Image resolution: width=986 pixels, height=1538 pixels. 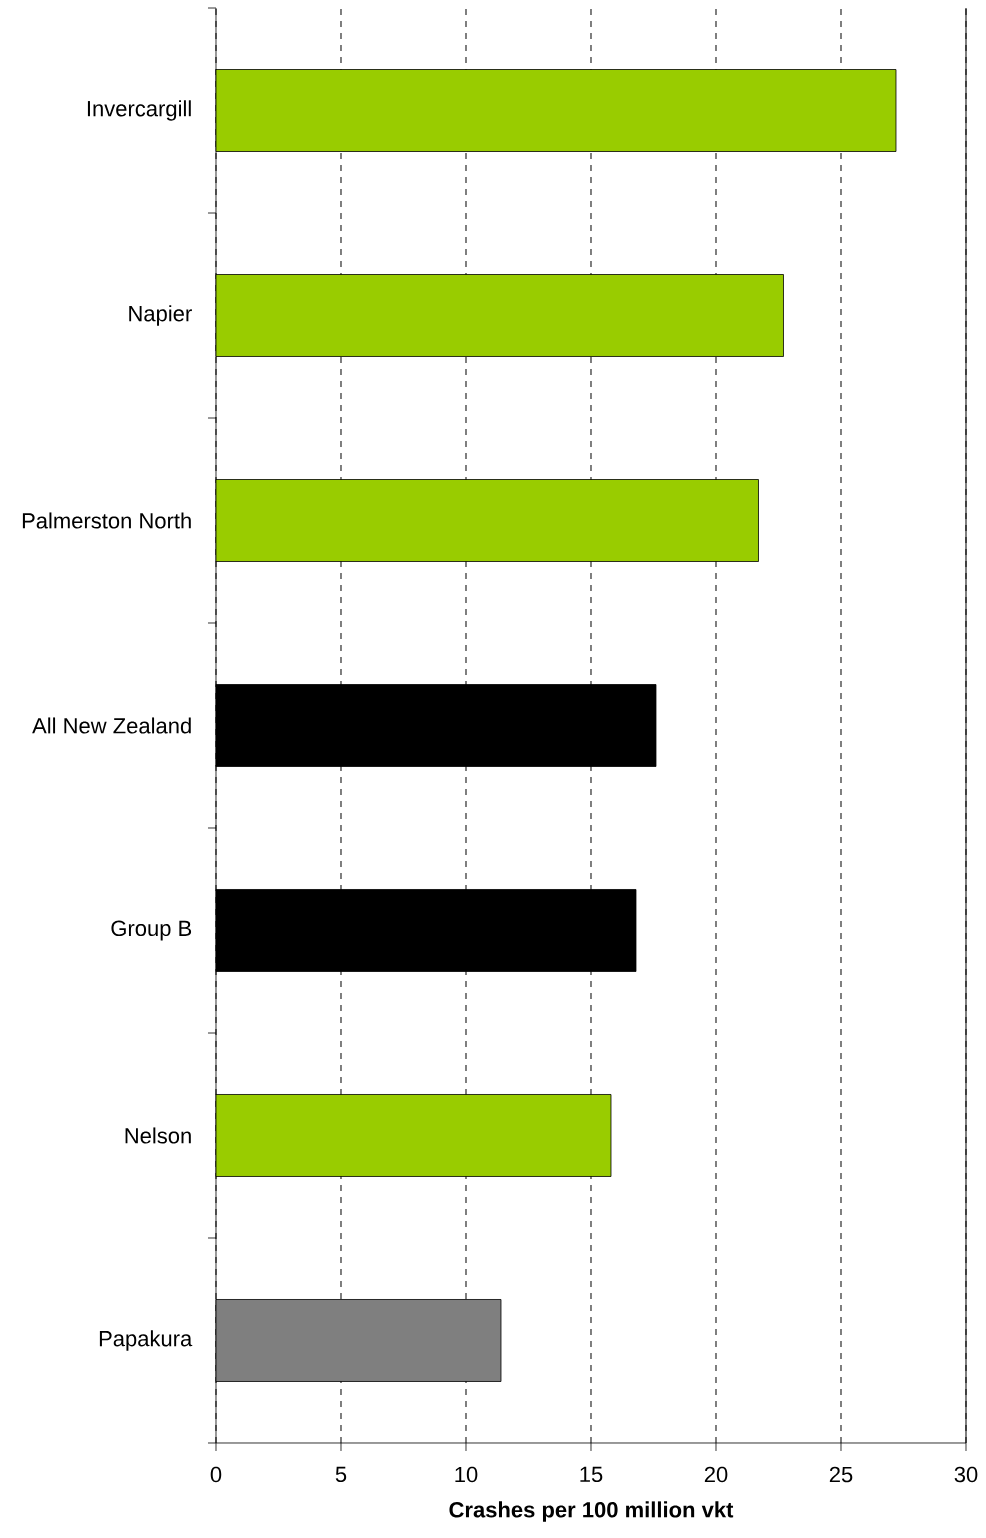 What do you see at coordinates (841, 1474) in the screenshot?
I see `x-tick-label: 25` at bounding box center [841, 1474].